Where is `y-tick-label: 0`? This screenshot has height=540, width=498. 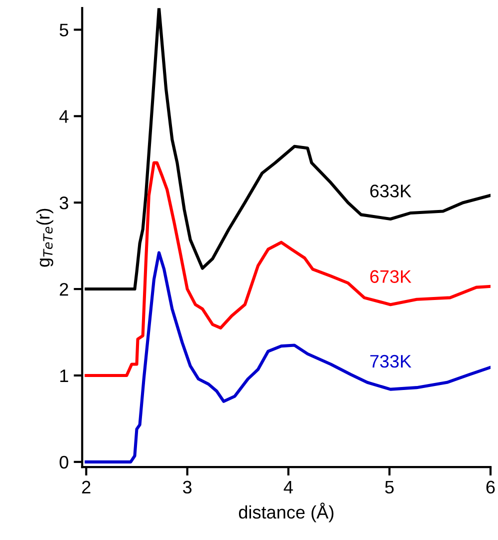
y-tick-label: 0 is located at coordinates (64, 462).